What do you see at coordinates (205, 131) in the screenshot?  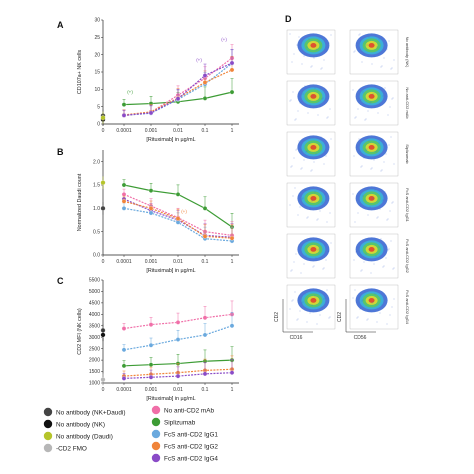 I see `x-tick-label: 0.1` at bounding box center [205, 131].